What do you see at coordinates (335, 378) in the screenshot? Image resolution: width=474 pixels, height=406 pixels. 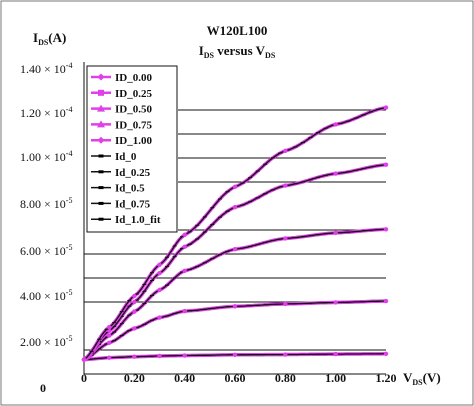 I see `x-tick-label: 1.00` at bounding box center [335, 378].